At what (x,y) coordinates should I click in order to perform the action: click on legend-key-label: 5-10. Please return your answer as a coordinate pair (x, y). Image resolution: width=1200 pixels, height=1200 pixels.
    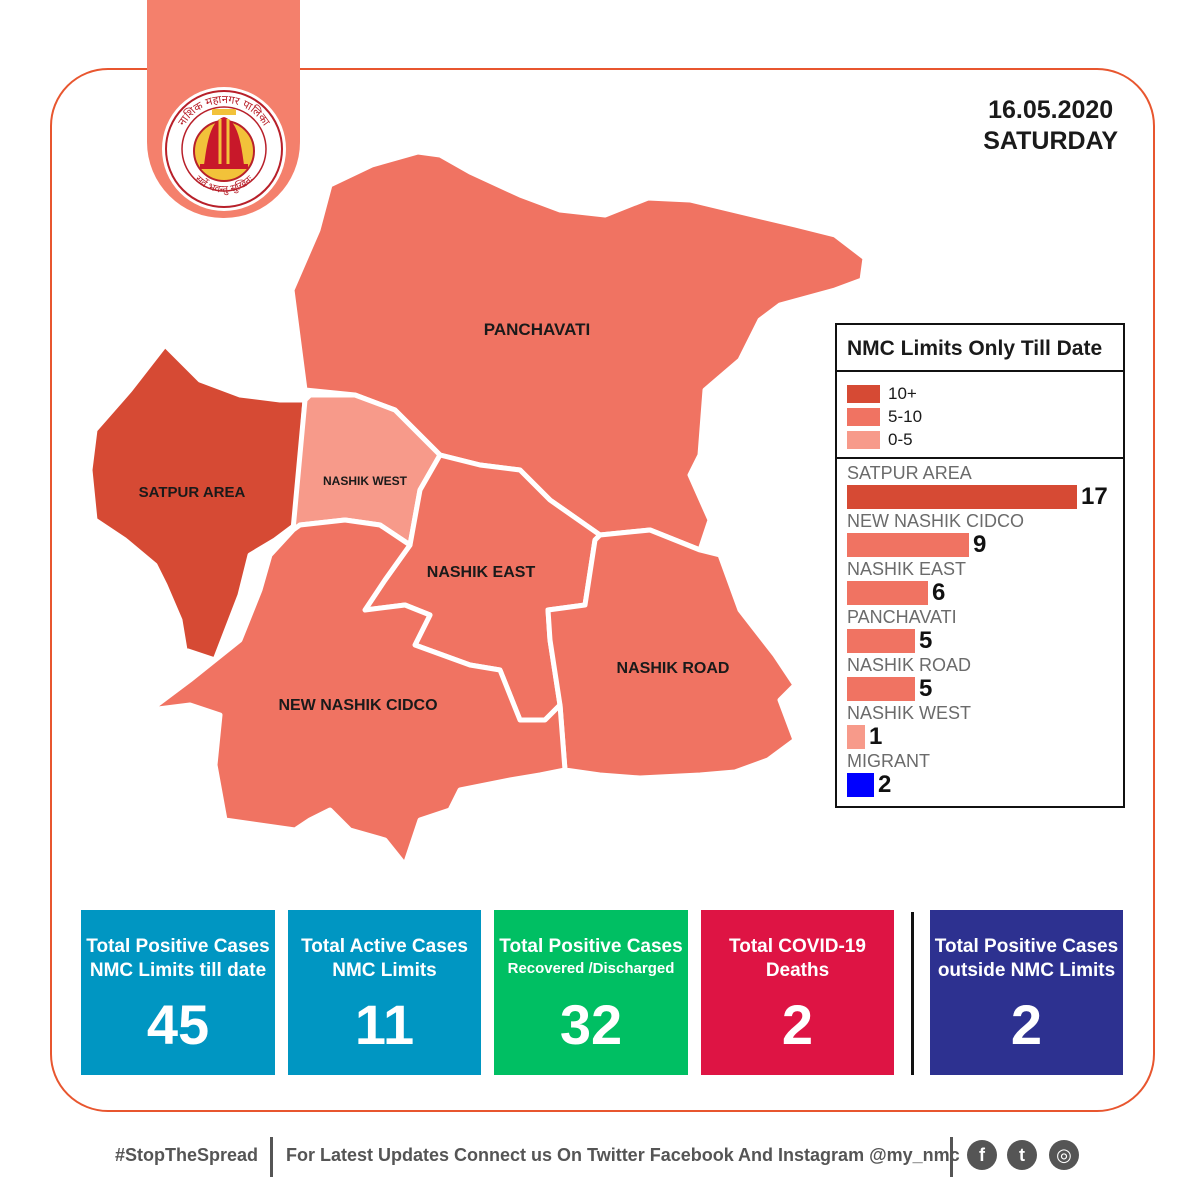
    Looking at the image, I should click on (905, 416).